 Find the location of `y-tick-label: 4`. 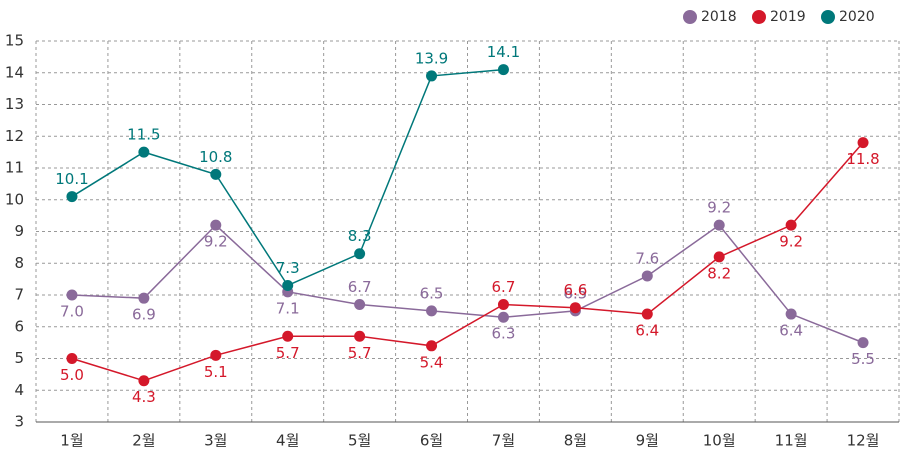

y-tick-label: 4 is located at coordinates (19, 390).